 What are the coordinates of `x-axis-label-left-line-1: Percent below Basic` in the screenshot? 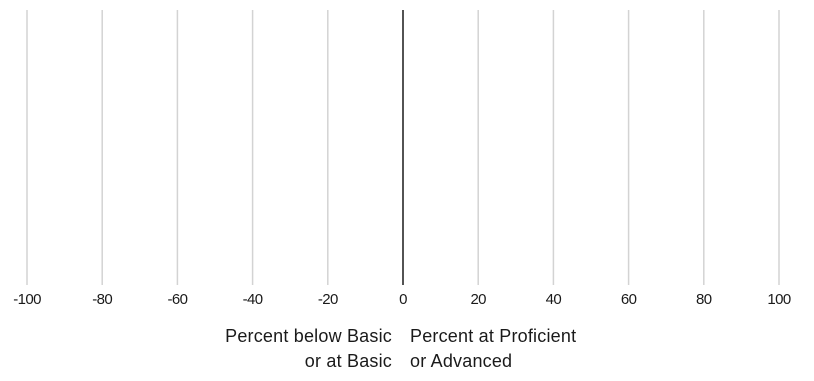 It's located at (308, 336).